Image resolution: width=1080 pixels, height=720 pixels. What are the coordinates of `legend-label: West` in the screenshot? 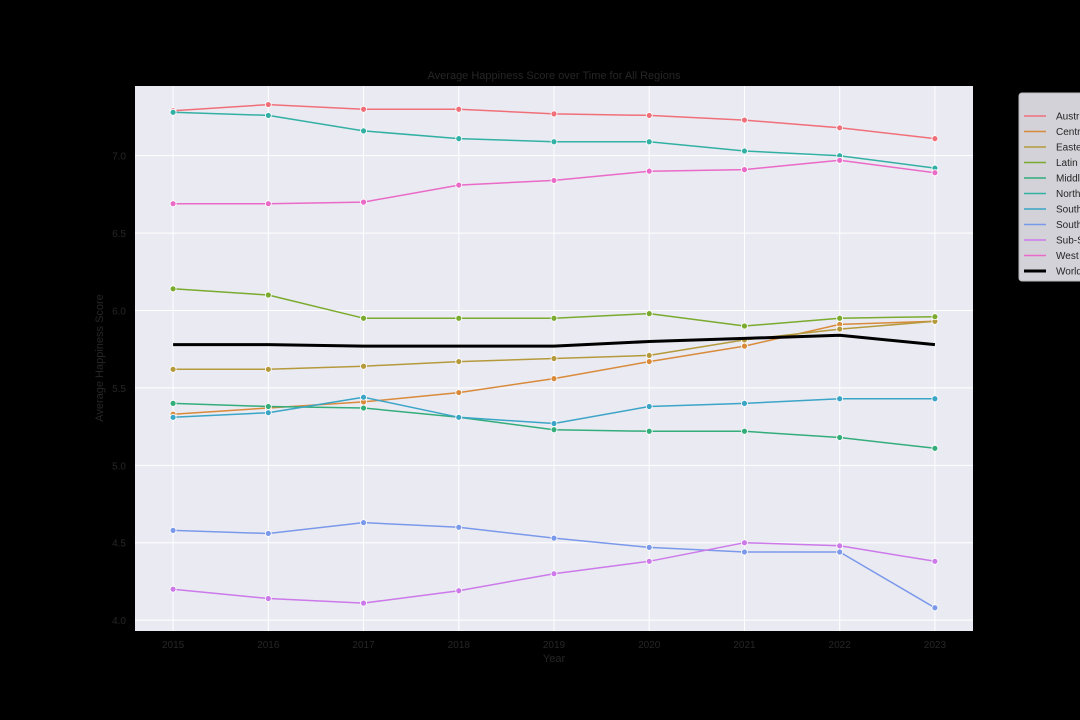 It's located at (1067, 256).